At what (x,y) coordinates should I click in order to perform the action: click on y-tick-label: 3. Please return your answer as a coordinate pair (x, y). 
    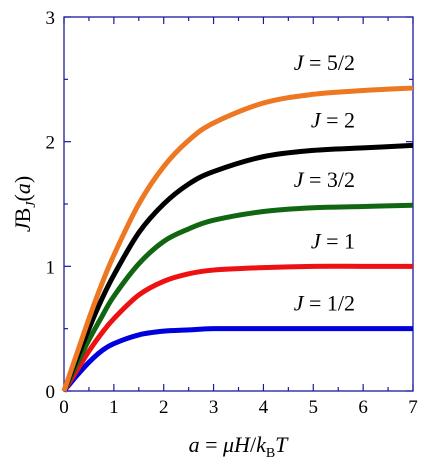
    Looking at the image, I should click on (51, 18).